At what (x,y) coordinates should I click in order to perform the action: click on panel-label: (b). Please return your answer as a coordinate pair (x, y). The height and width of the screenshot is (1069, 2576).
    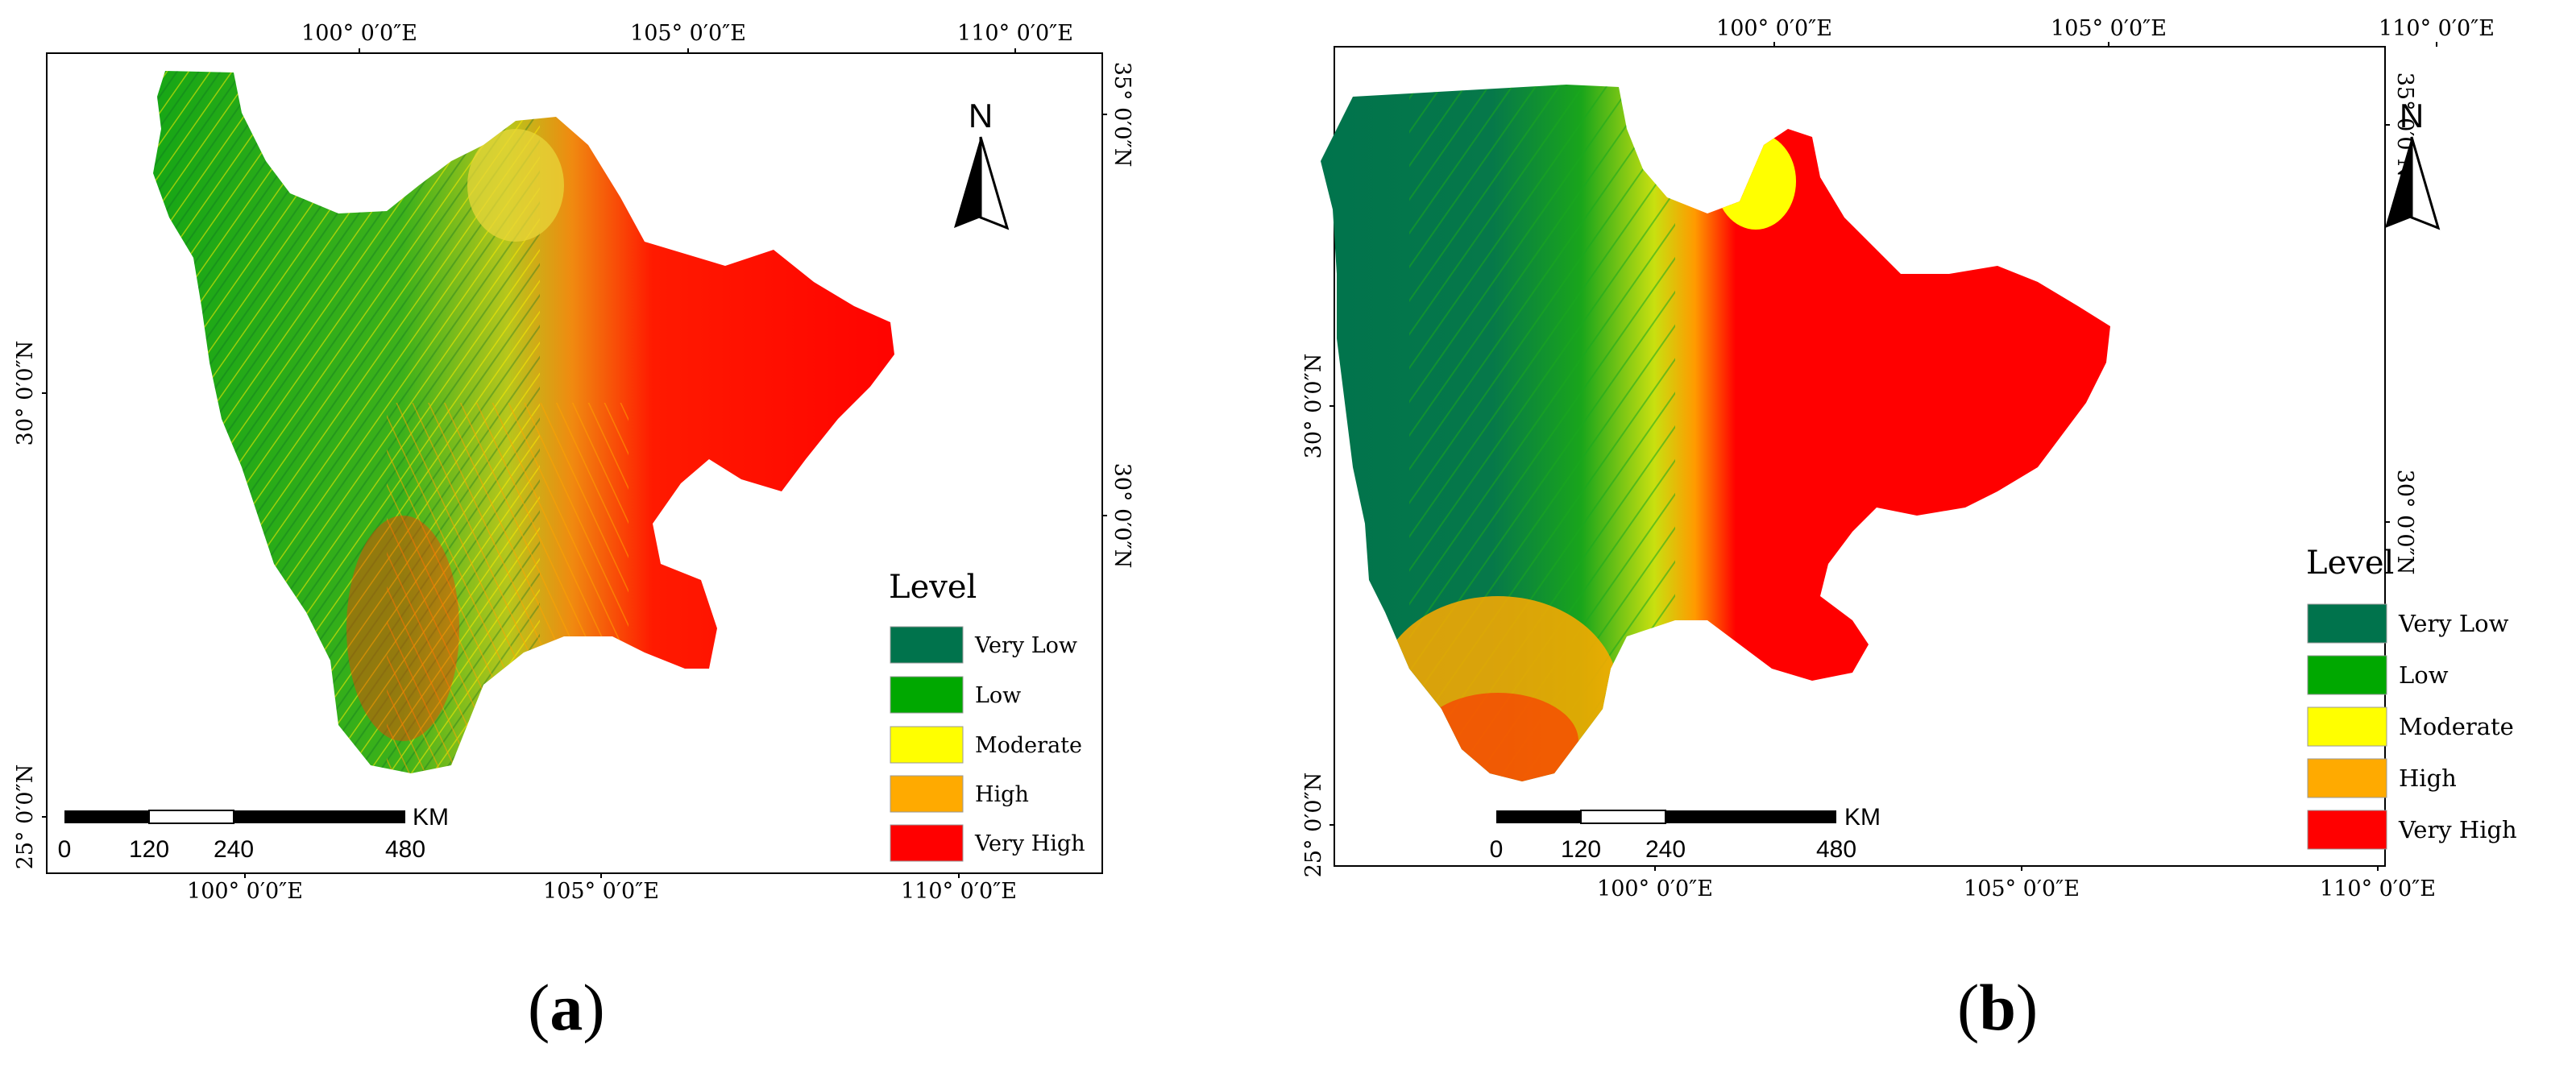
    Looking at the image, I should click on (1998, 1007).